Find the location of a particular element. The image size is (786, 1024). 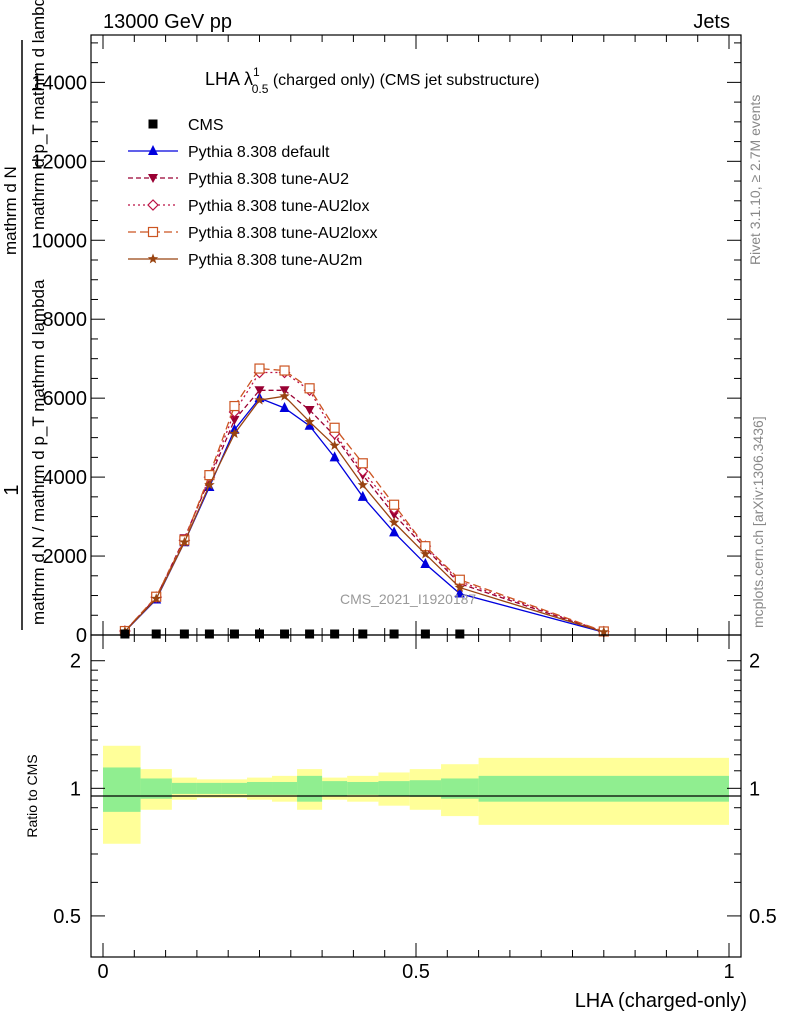

ylabel-top: mathrm d N is located at coordinates (10, 210).